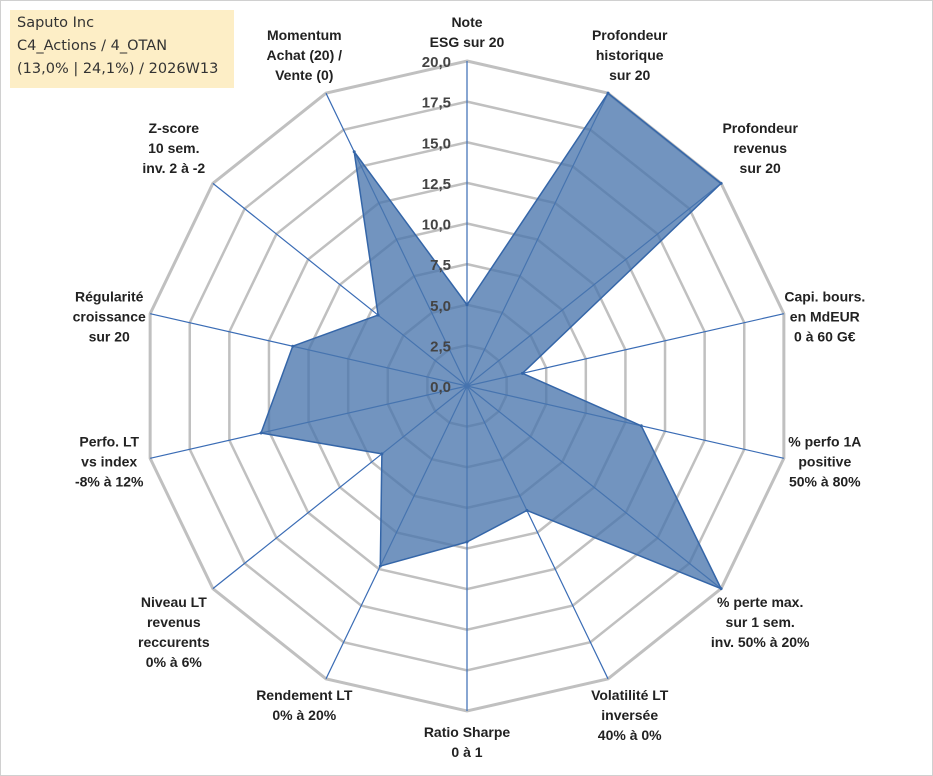  Describe the element at coordinates (174, 642) in the screenshot. I see `axis-label: reccurents` at that location.